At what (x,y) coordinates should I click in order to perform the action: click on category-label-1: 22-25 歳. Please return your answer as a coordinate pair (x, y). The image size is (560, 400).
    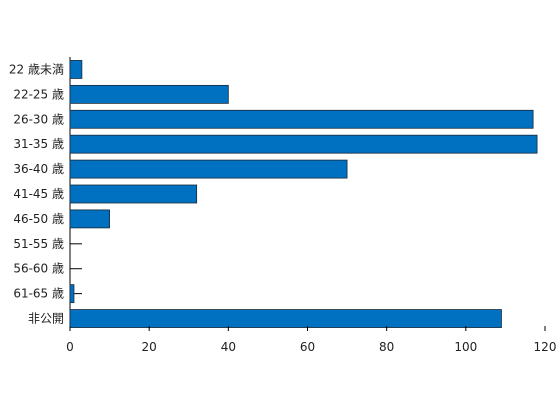
    Looking at the image, I should click on (38, 94).